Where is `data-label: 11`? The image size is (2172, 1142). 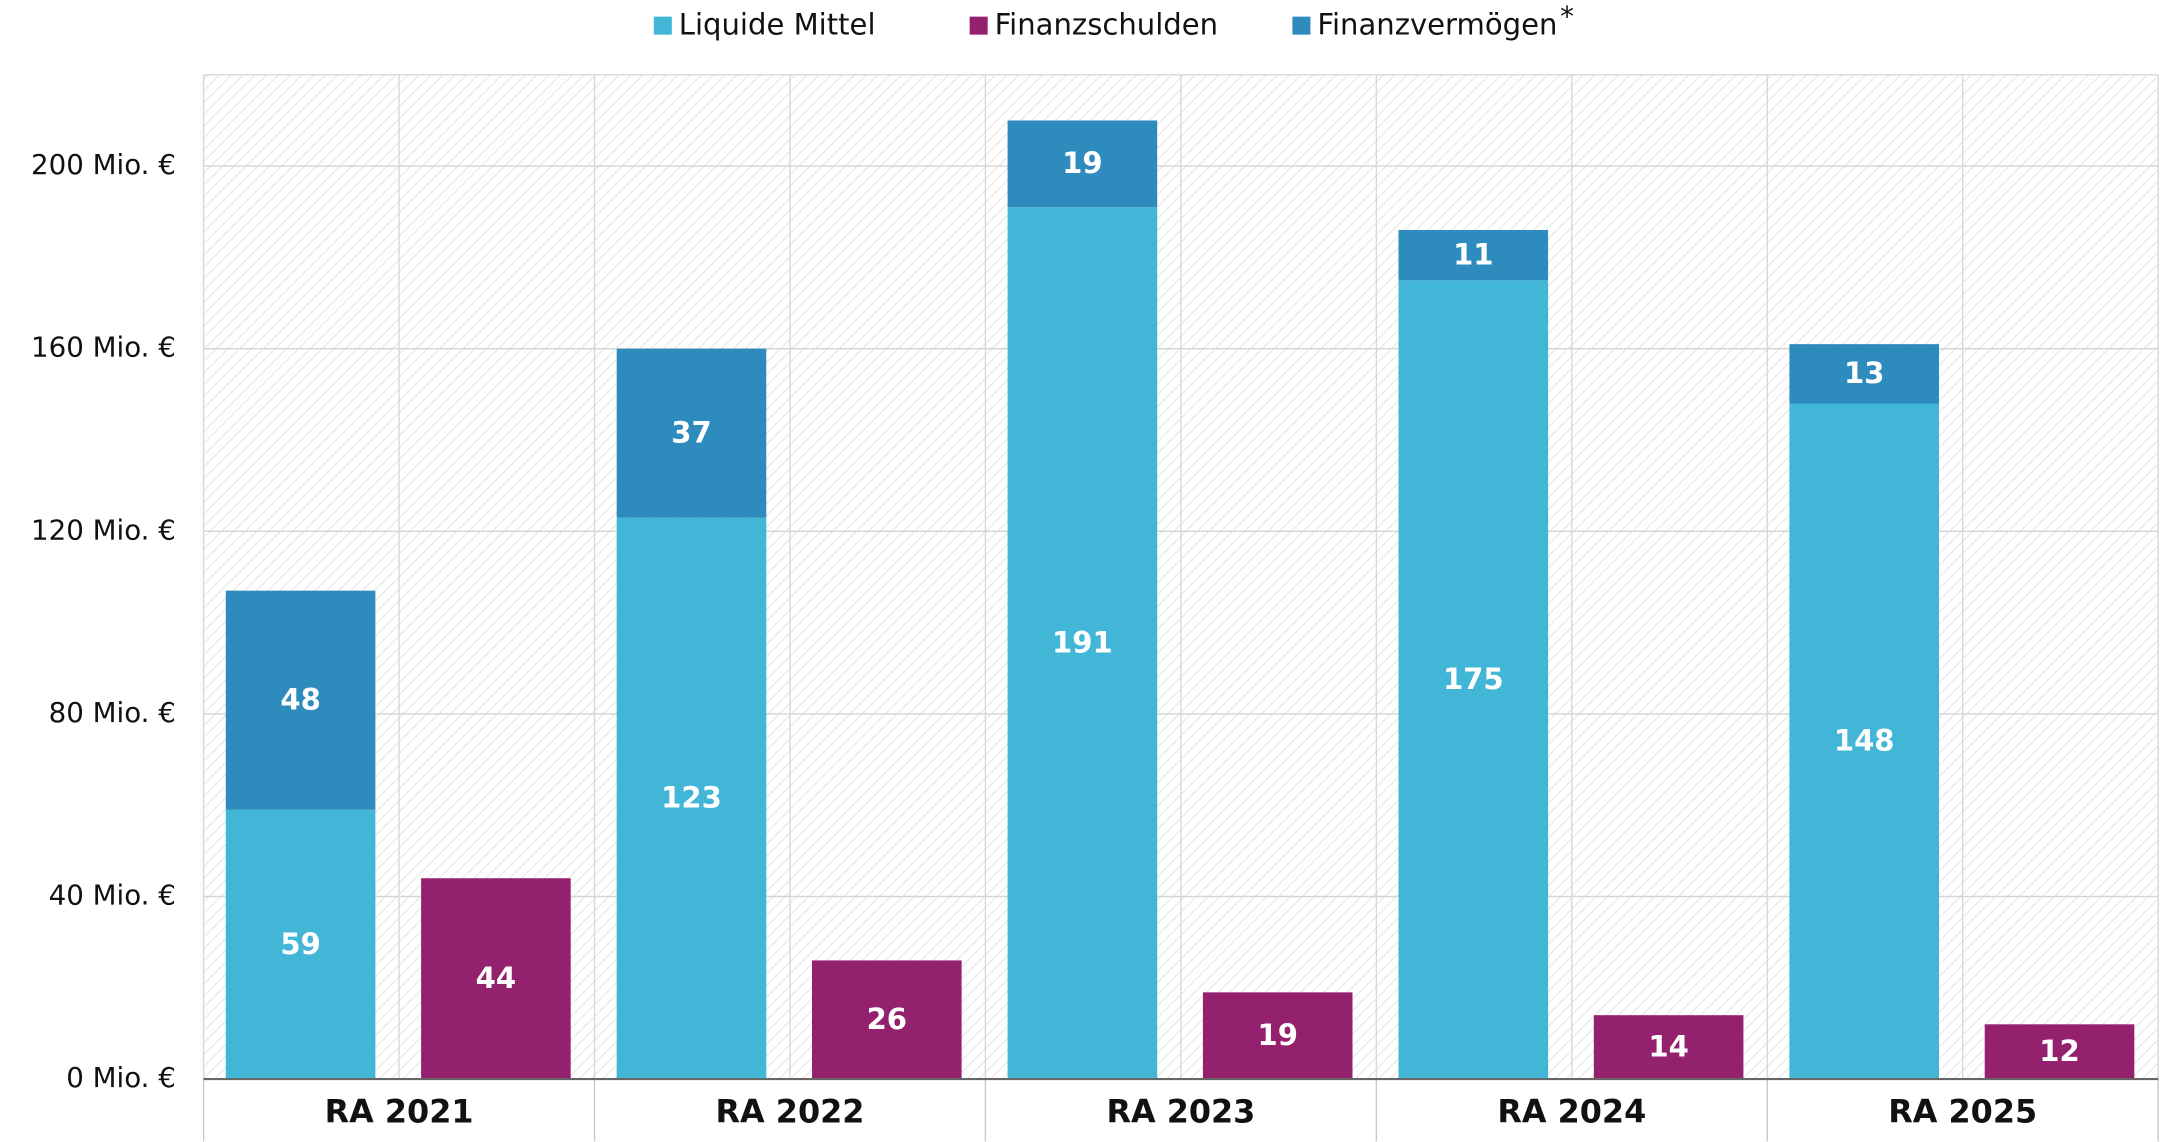 data-label: 11 is located at coordinates (1473, 255).